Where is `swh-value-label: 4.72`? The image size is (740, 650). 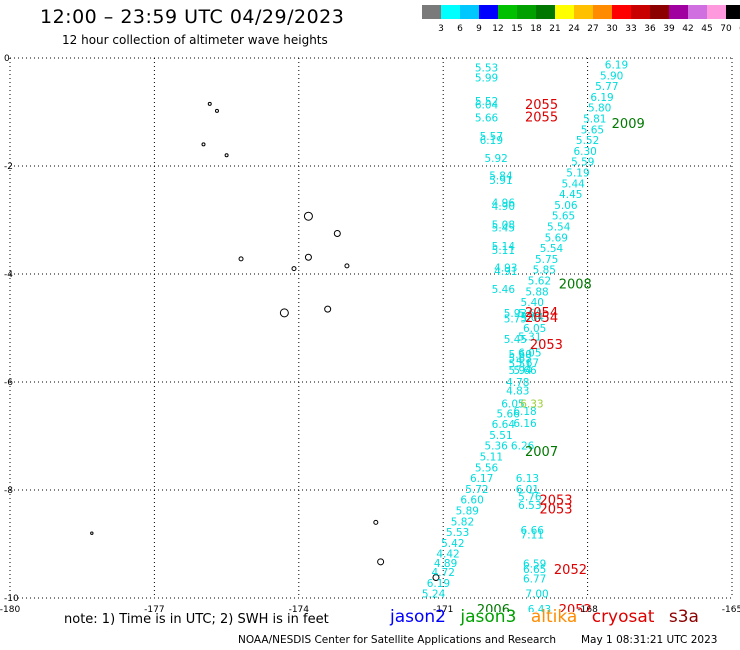 swh-value-label: 4.72 is located at coordinates (443, 573).